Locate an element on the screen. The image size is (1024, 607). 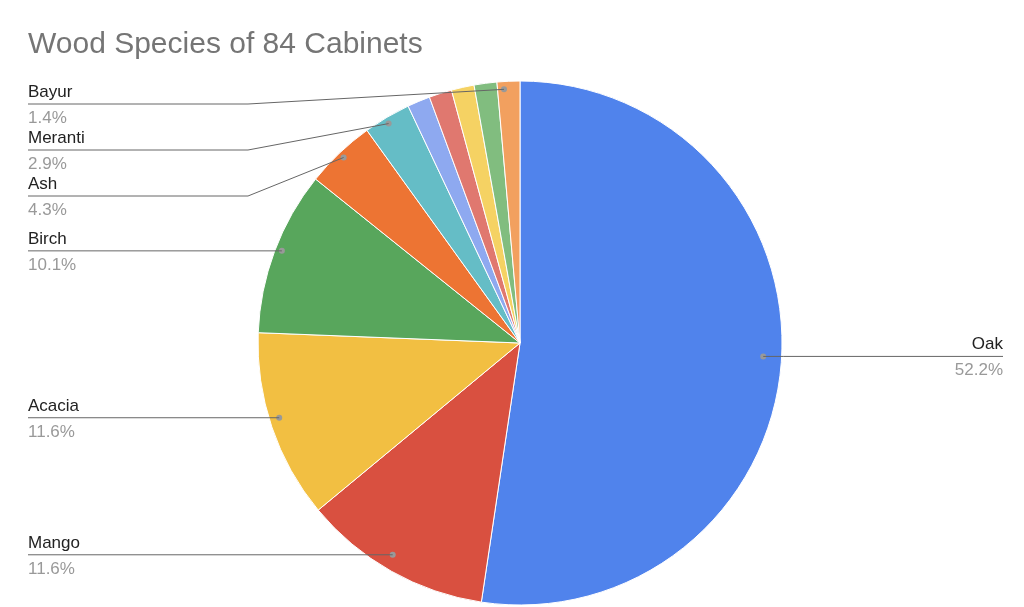
data-label: 10.1% is located at coordinates (52, 264).